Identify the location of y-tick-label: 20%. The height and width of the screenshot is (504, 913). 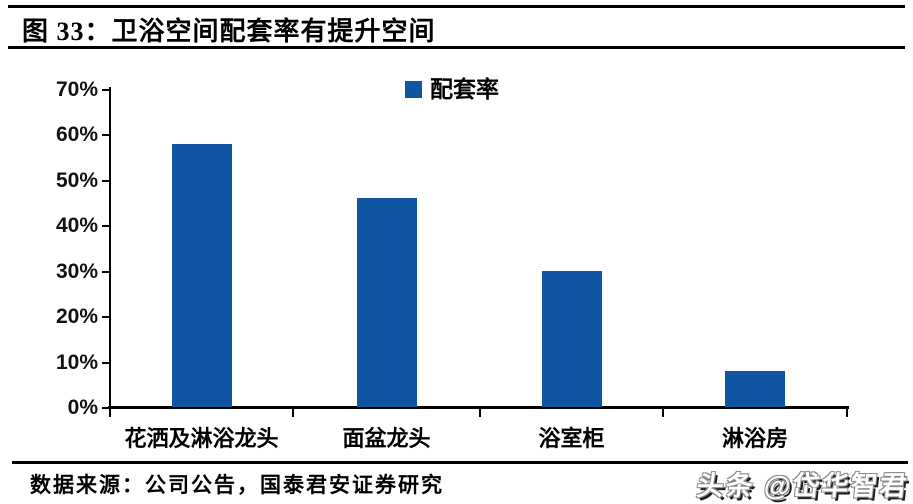
(76, 317).